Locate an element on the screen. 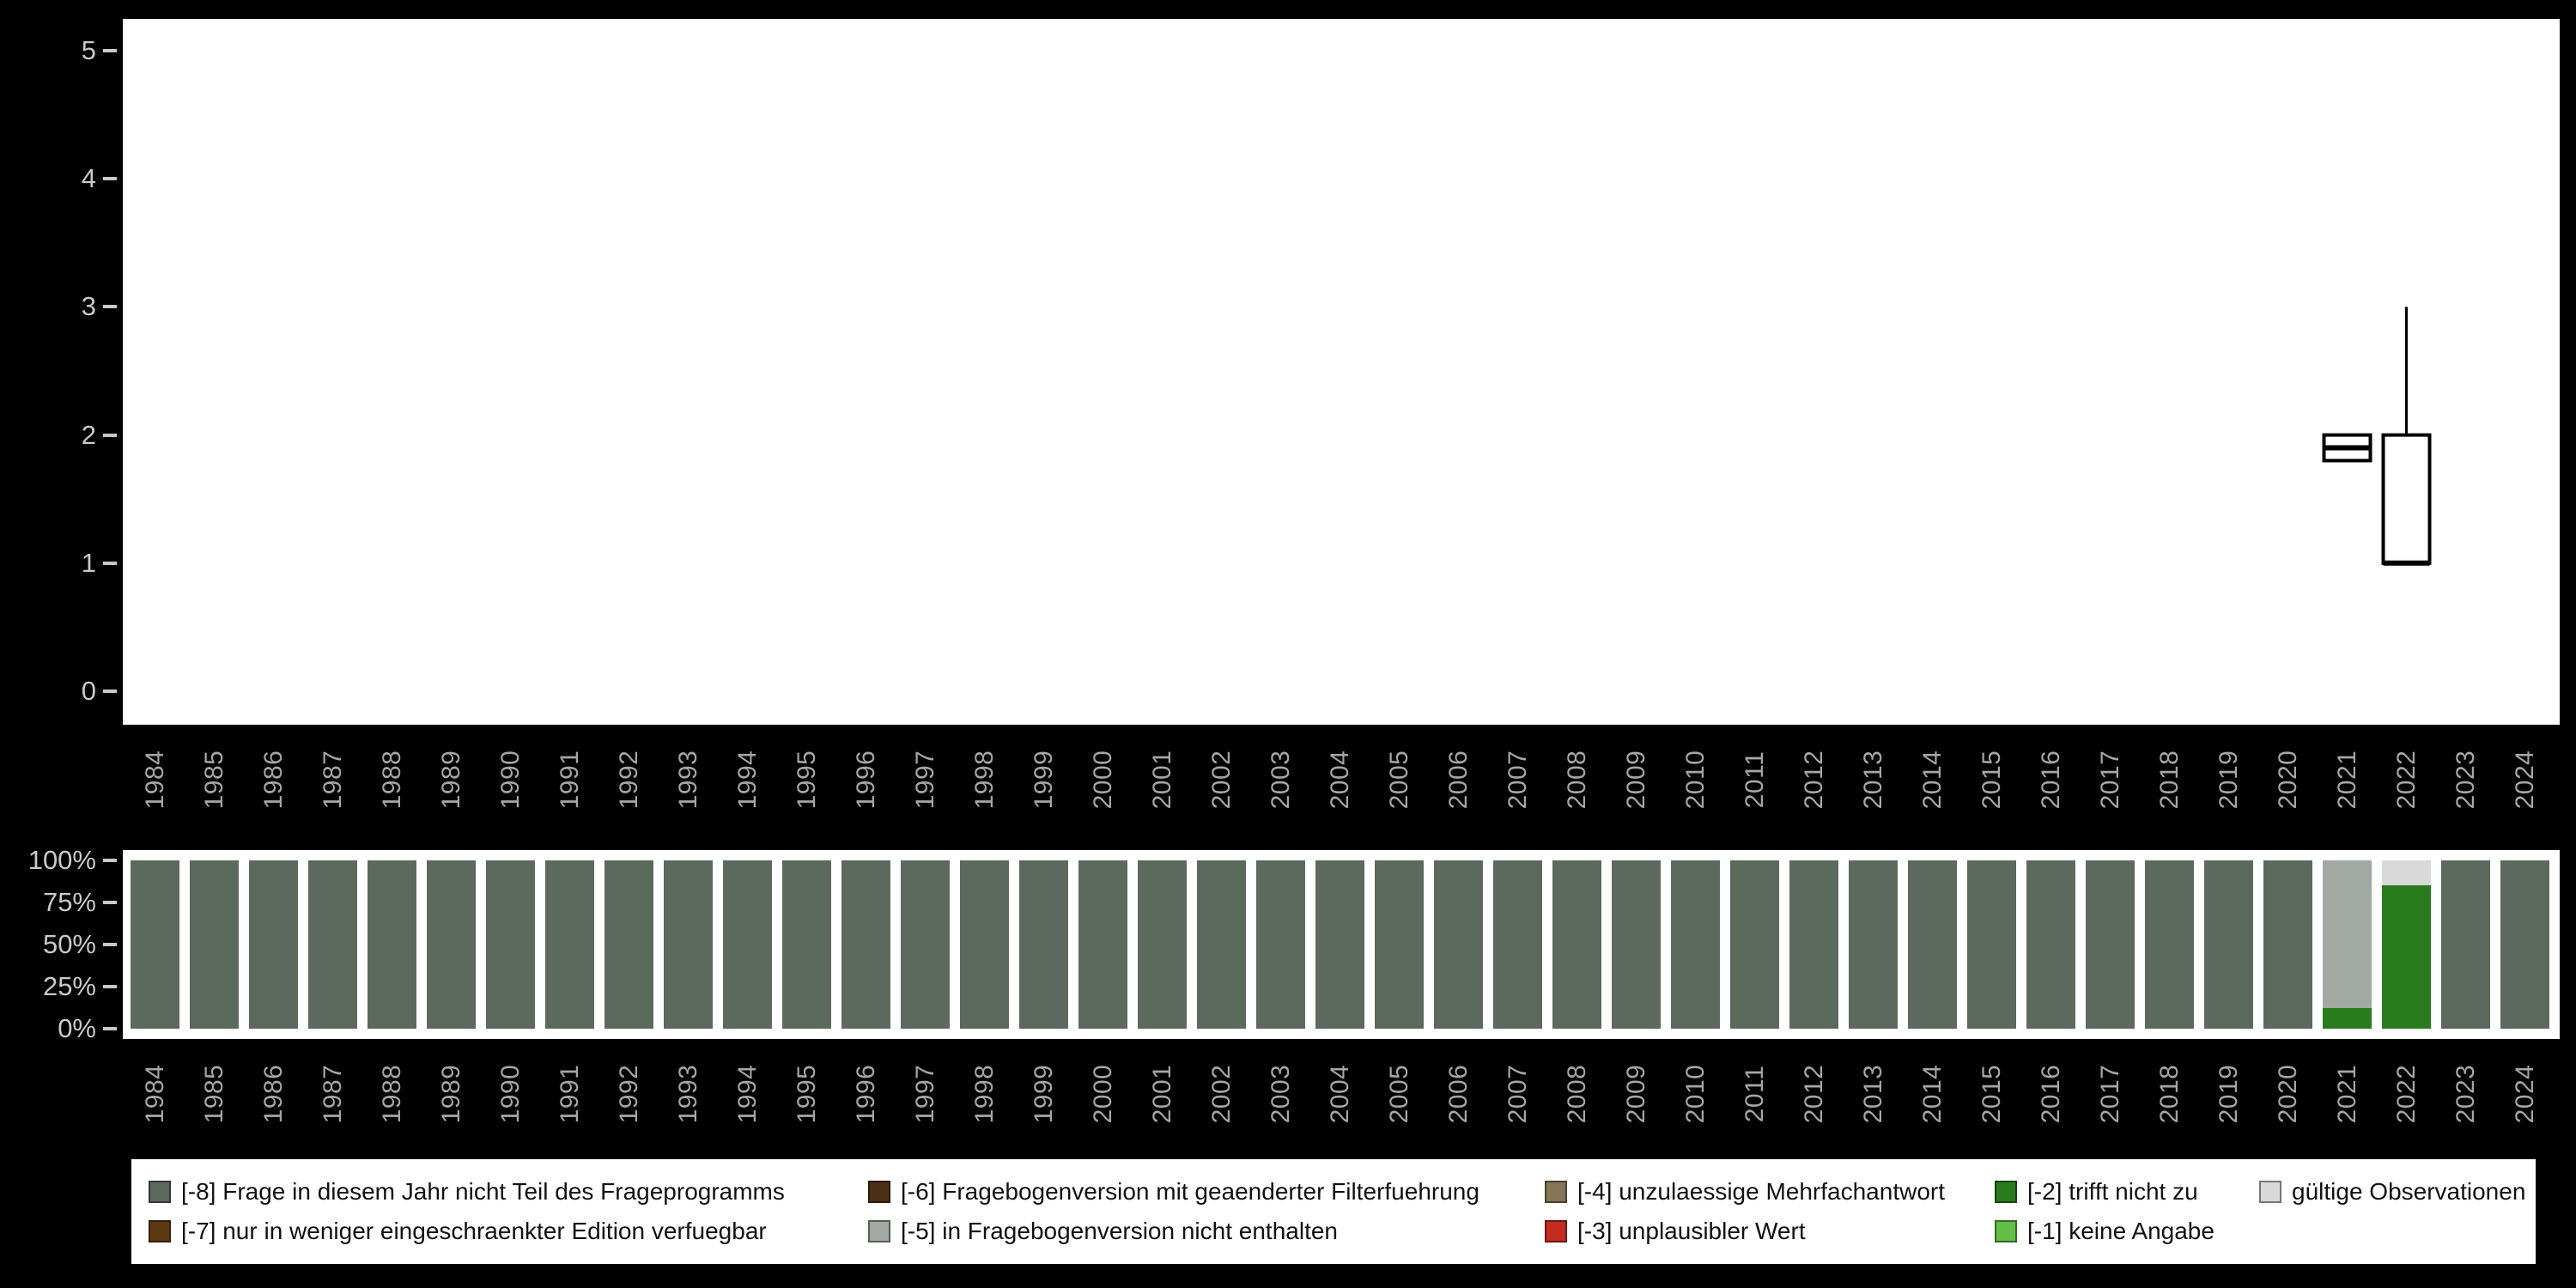 Image resolution: width=2576 pixels, height=1288 pixels. stacked-bar-1984 is located at coordinates (155, 944).